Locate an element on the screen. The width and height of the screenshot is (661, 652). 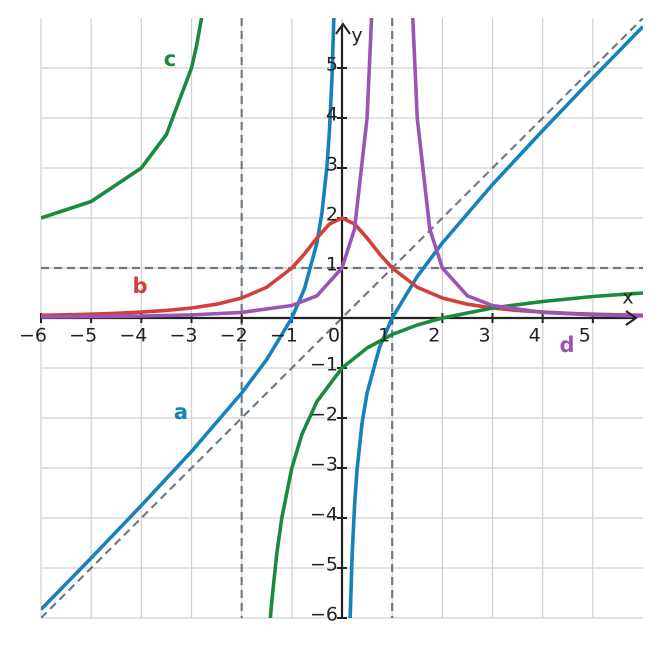
x-tick-label: 0 is located at coordinates (334, 336).